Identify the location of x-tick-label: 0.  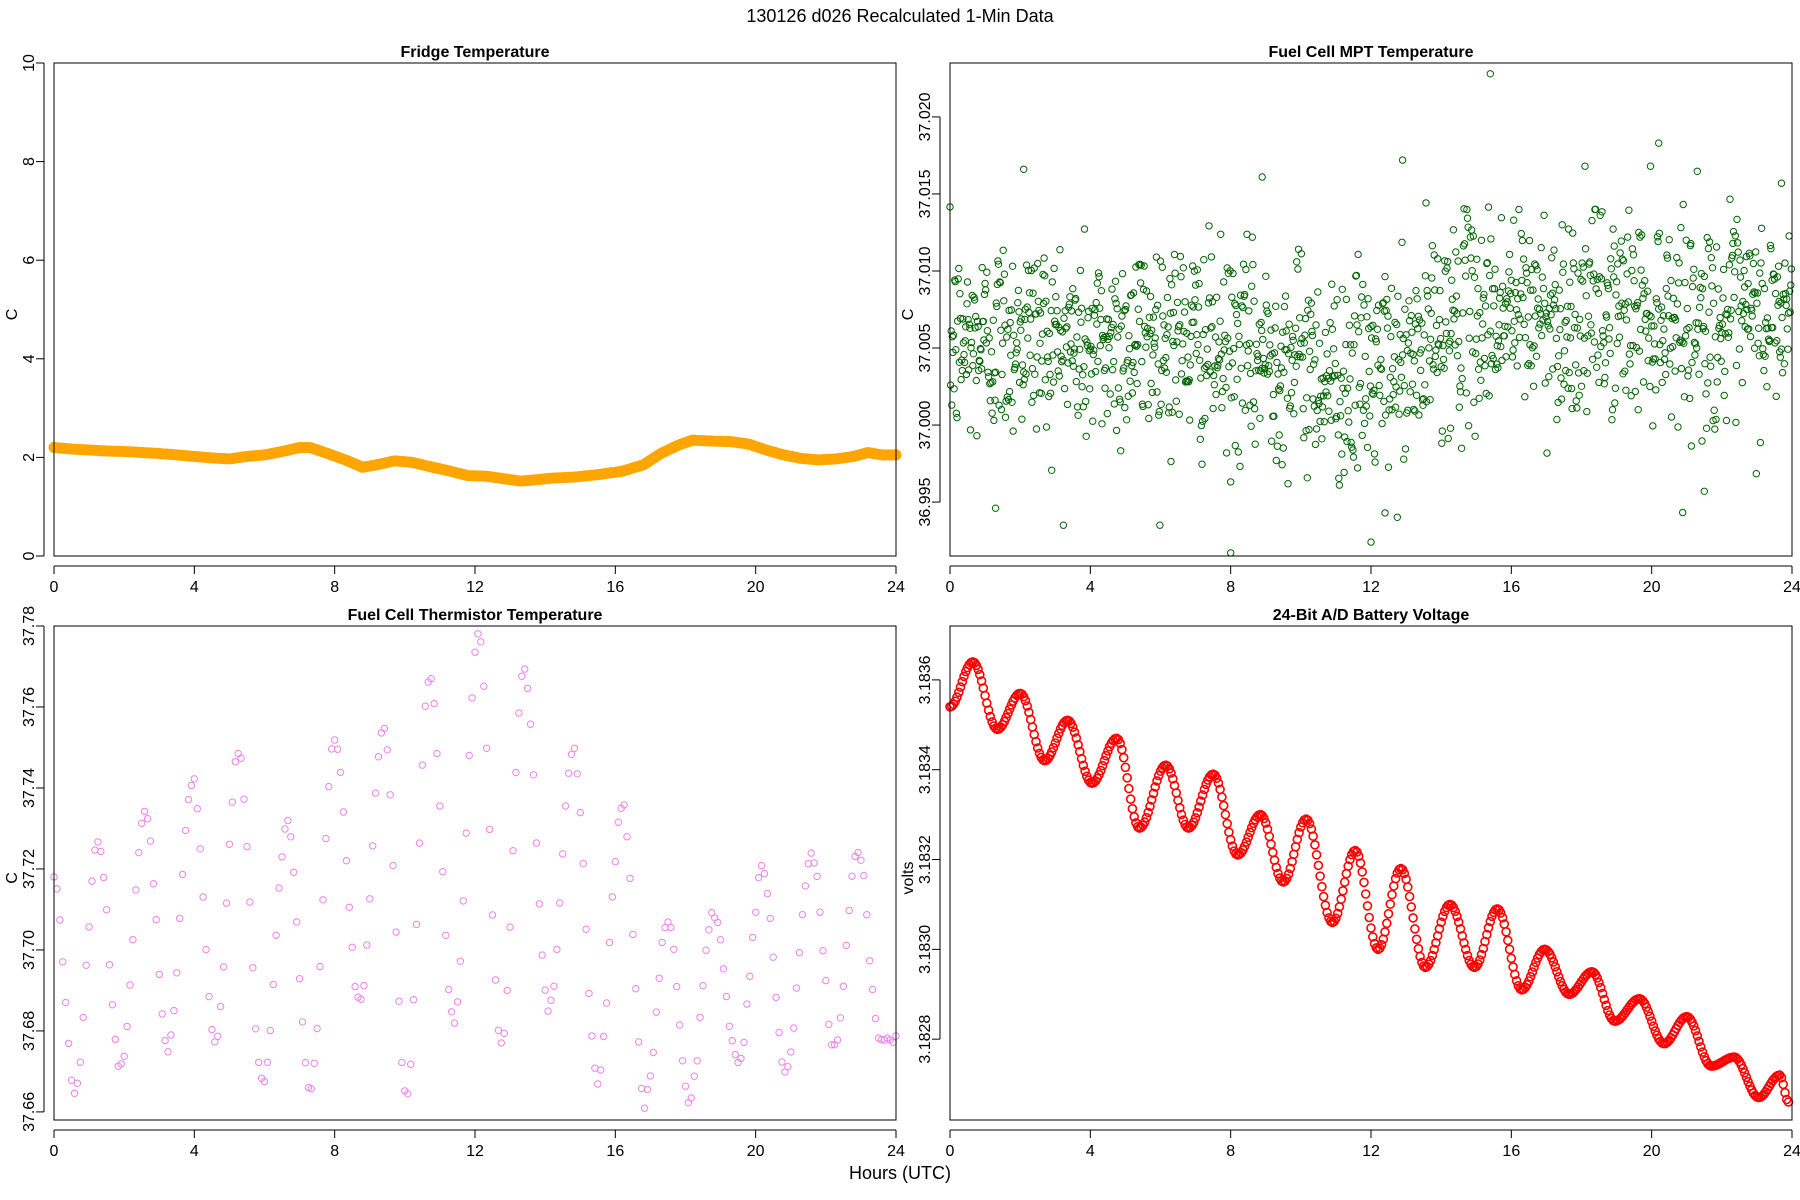
(950, 587).